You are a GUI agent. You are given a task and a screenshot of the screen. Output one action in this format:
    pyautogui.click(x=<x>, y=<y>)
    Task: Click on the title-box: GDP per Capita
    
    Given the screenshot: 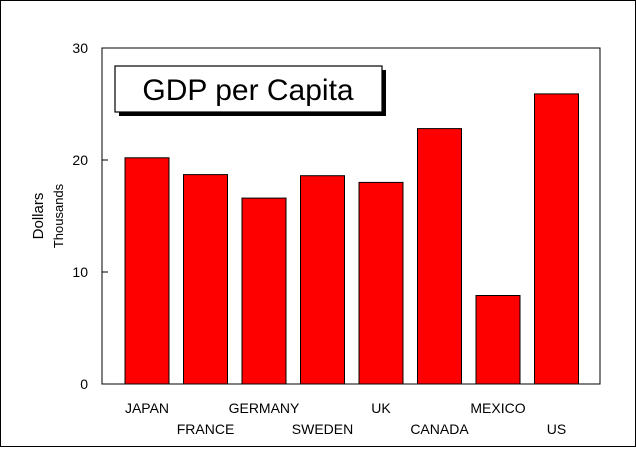 What is the action you would take?
    pyautogui.click(x=250, y=90)
    